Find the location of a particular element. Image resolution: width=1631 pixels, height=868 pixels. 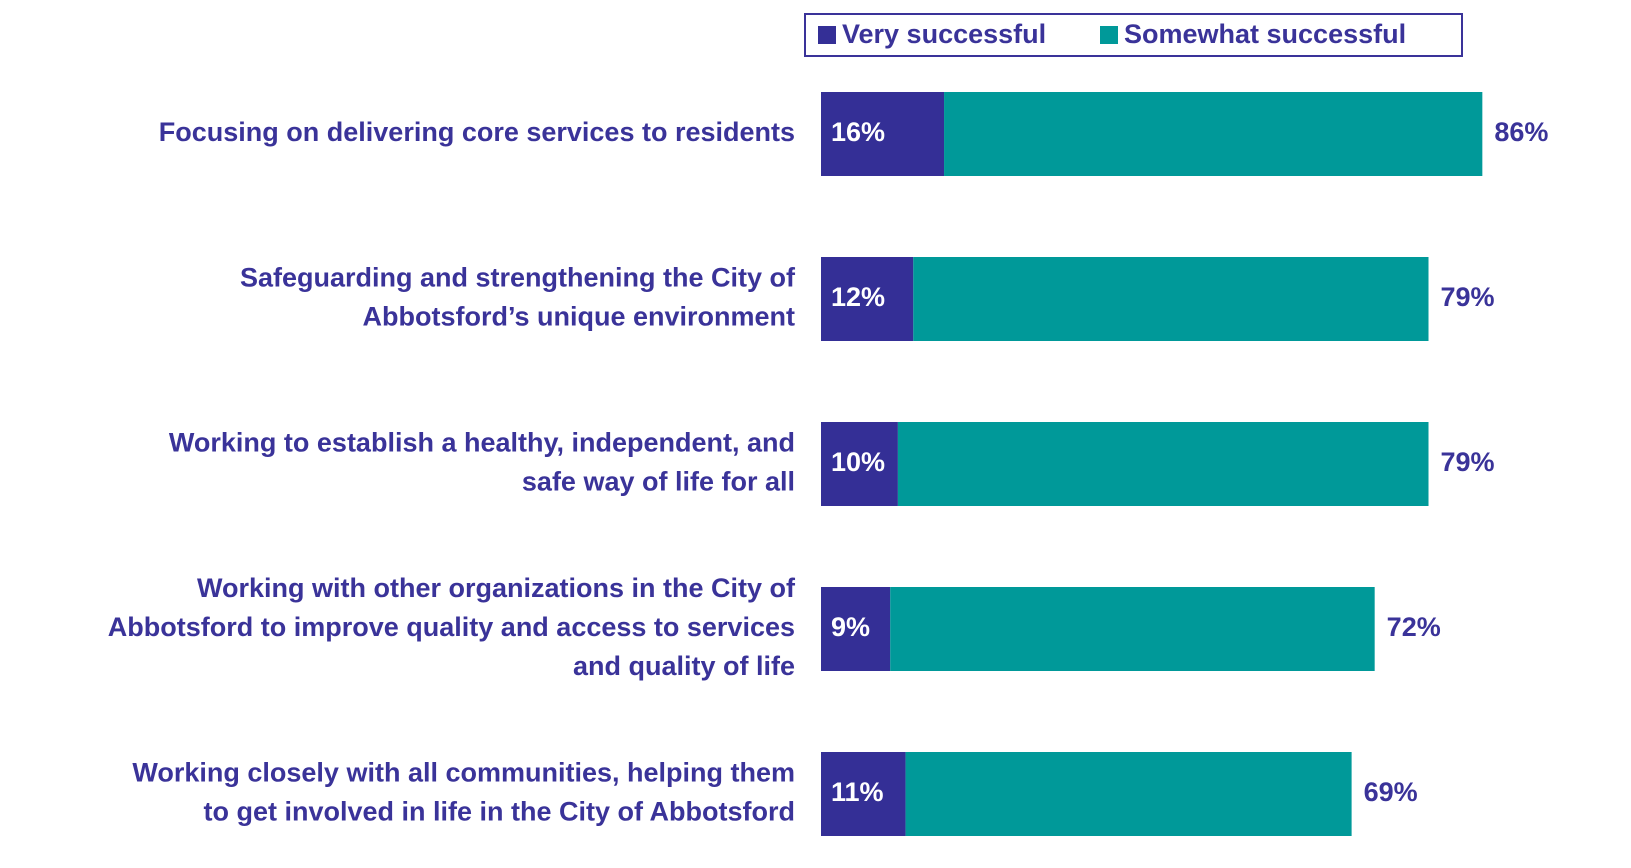

value-label: 9% is located at coordinates (850, 627).